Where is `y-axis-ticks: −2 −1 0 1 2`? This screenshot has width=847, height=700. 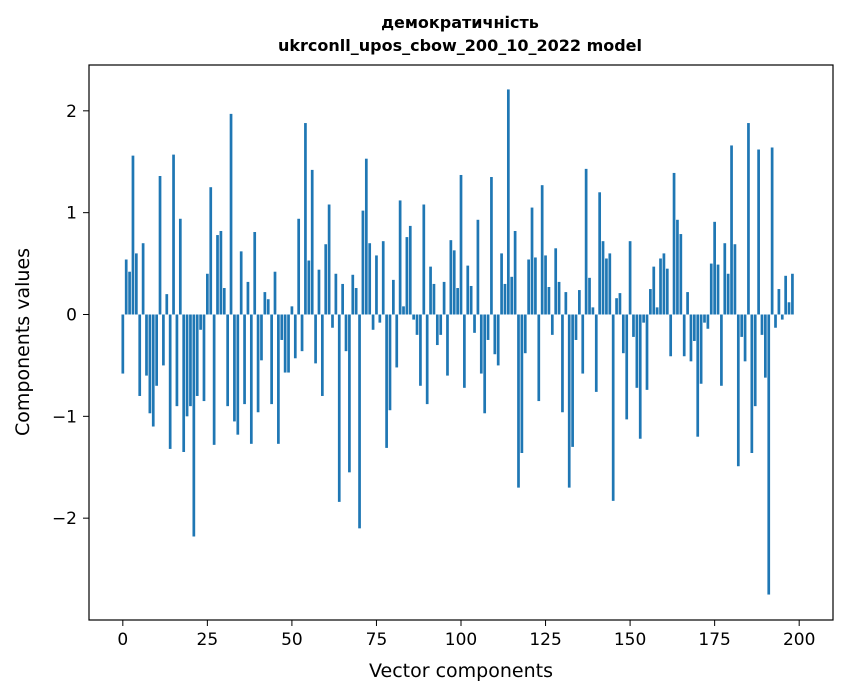
y-axis-ticks: −2 −1 0 1 2 is located at coordinates (70, 315).